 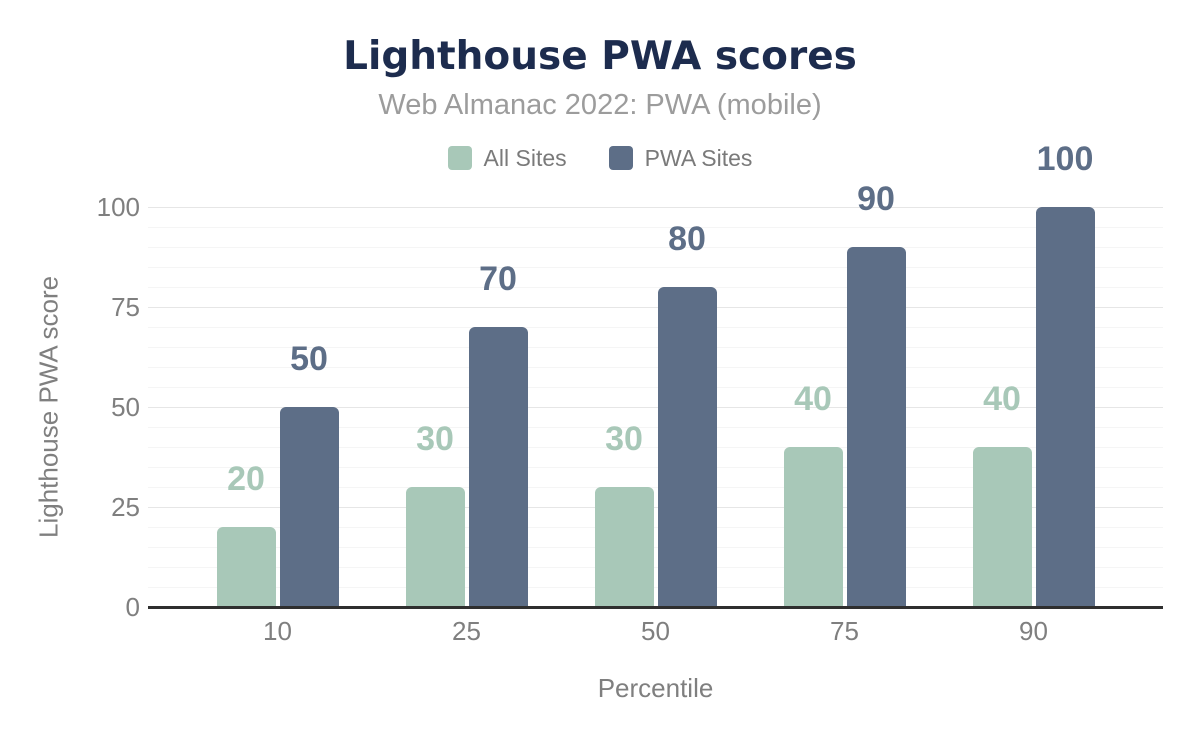 I want to click on x-axis-ticks: 10 25 50 75 90, so click(x=655, y=631).